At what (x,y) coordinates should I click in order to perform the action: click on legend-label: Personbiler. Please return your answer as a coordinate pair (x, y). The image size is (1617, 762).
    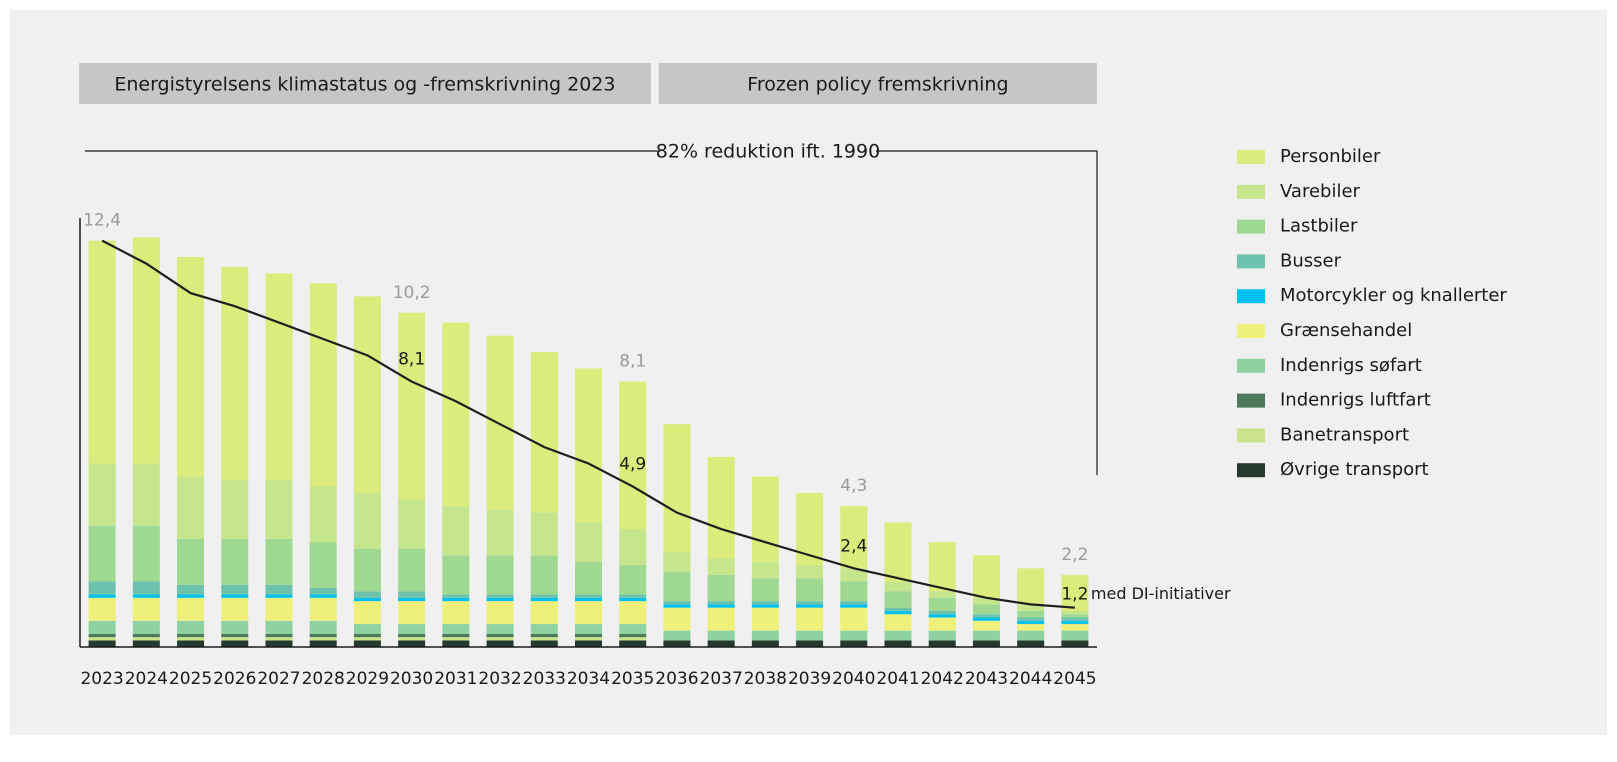
    Looking at the image, I should click on (1330, 156).